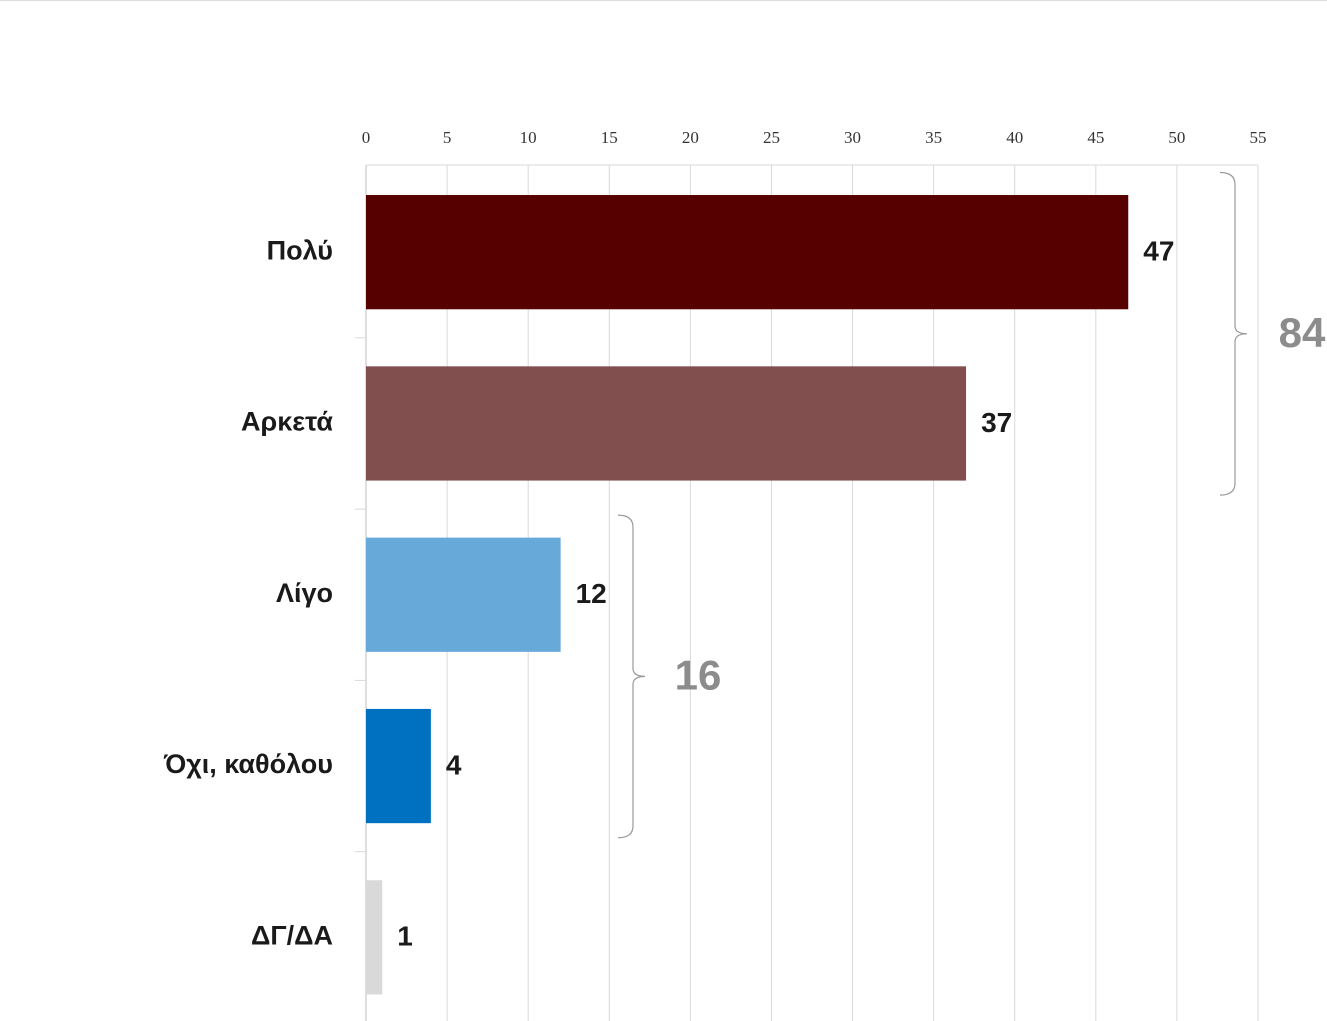 The height and width of the screenshot is (1021, 1327). What do you see at coordinates (591, 593) in the screenshot?
I see `value-label: 12` at bounding box center [591, 593].